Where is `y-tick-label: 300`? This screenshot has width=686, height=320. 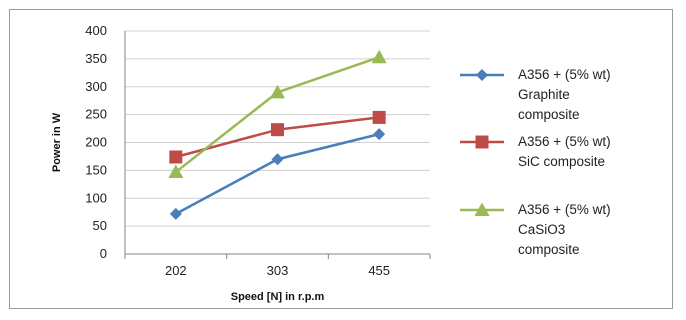 y-tick-label: 300 is located at coordinates (96, 86).